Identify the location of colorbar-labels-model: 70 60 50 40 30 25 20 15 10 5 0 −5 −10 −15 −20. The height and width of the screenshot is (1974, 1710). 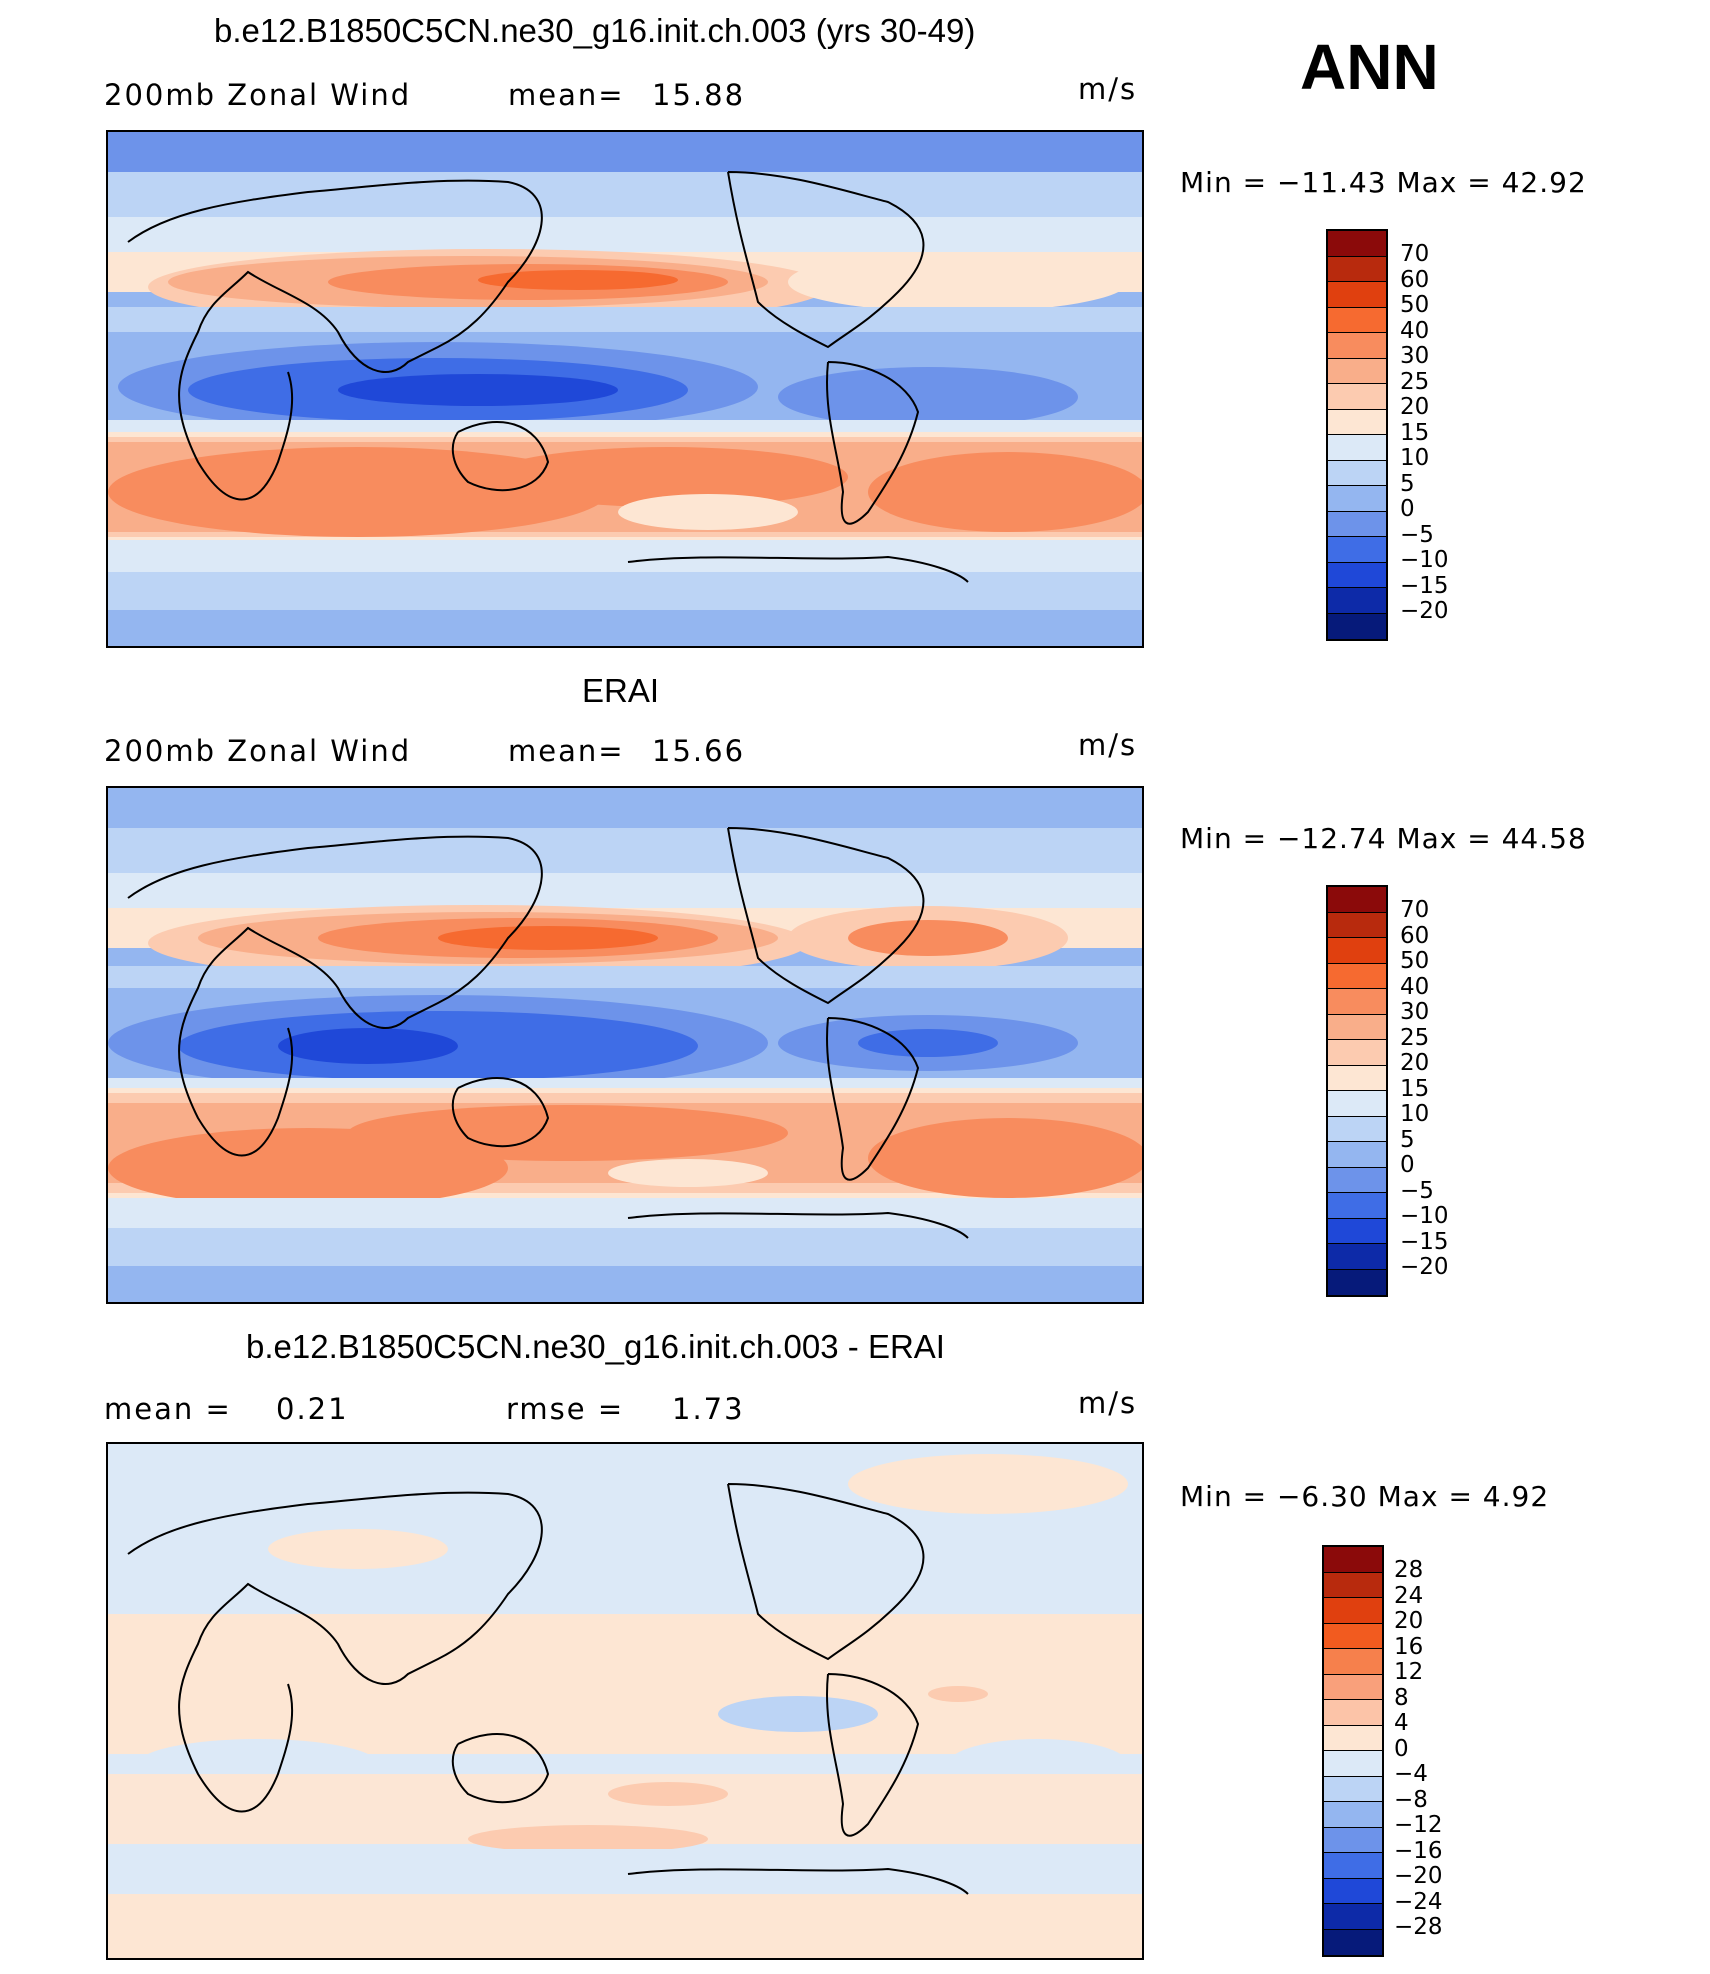
(1424, 433).